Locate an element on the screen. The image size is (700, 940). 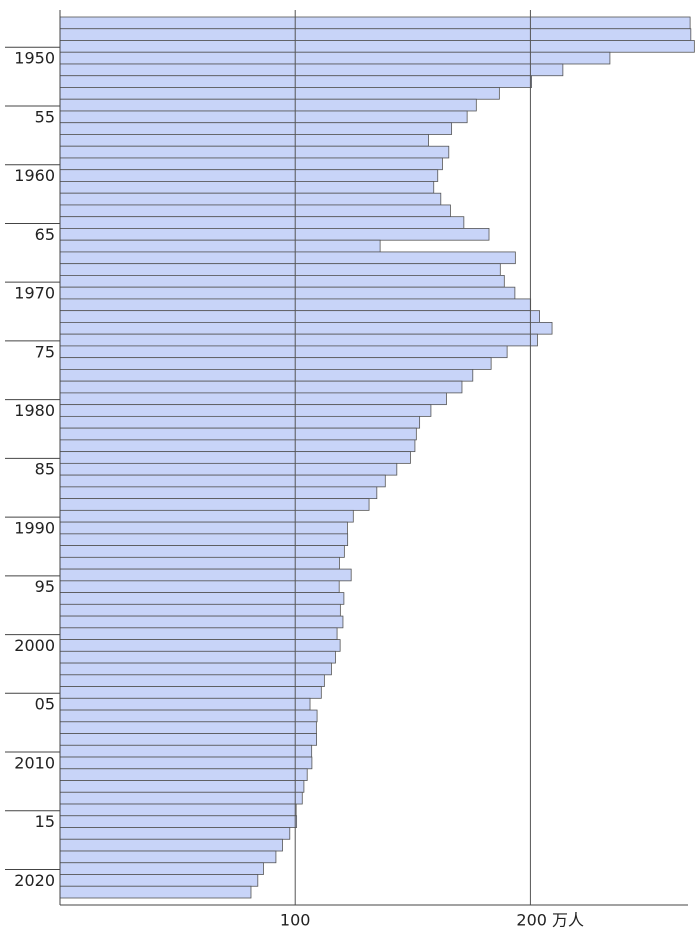
y-tick-label: 1980 is located at coordinates (34, 410).